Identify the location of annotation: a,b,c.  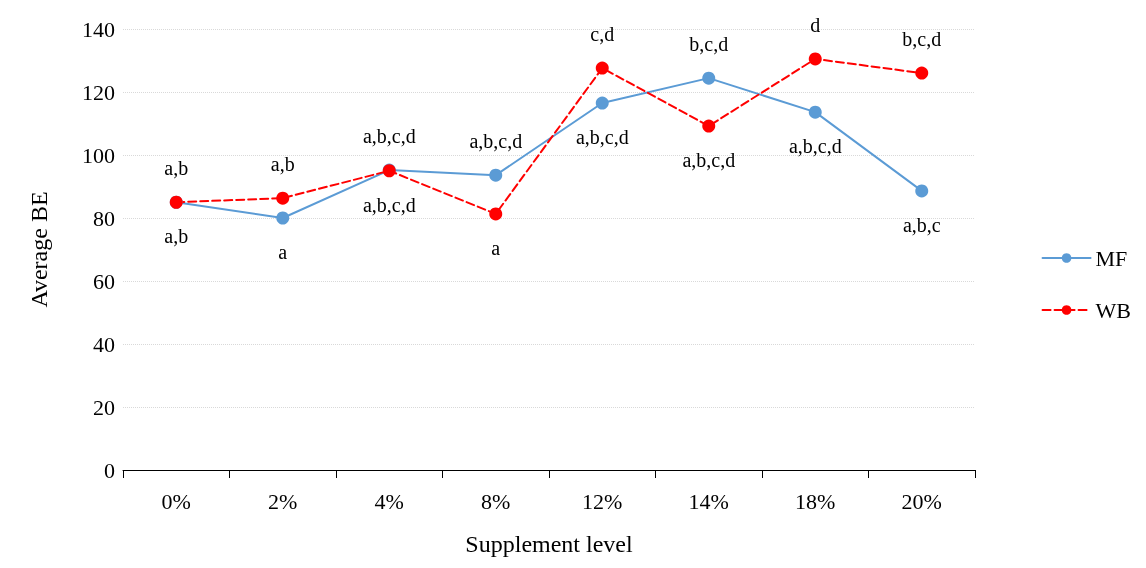
(921, 224).